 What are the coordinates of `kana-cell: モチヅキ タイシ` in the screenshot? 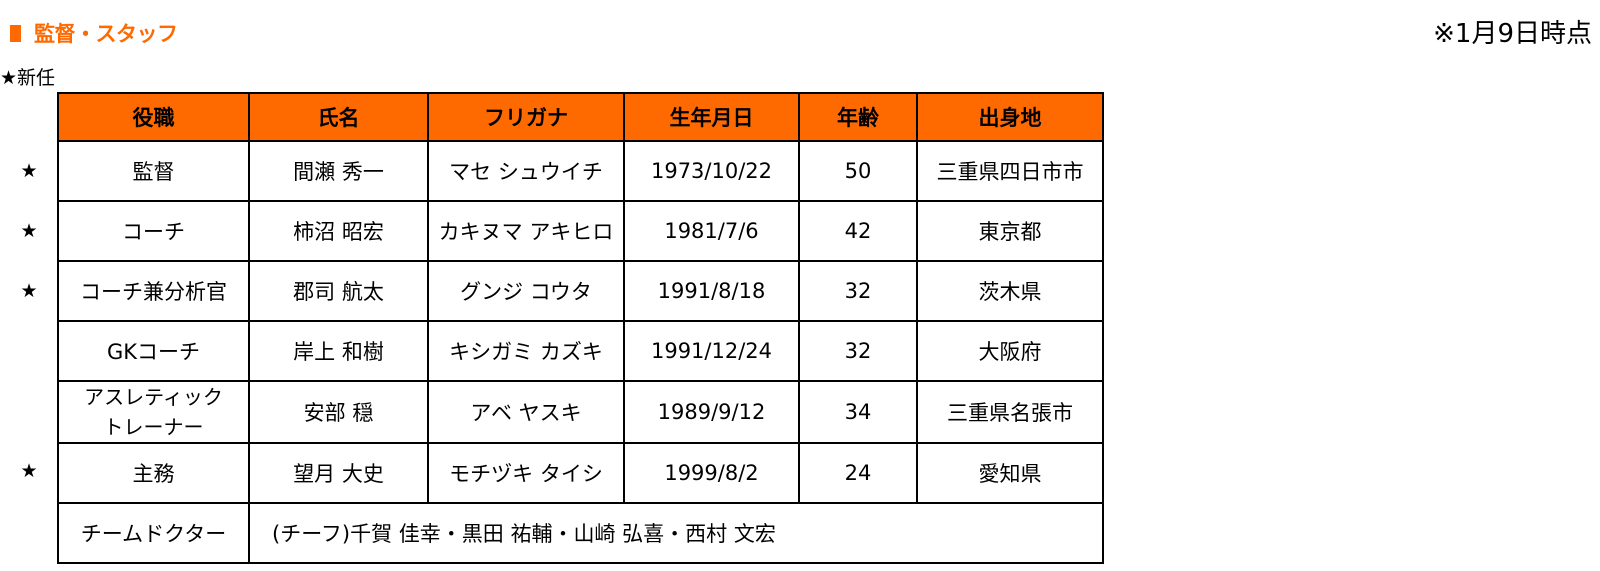 It's located at (526, 473).